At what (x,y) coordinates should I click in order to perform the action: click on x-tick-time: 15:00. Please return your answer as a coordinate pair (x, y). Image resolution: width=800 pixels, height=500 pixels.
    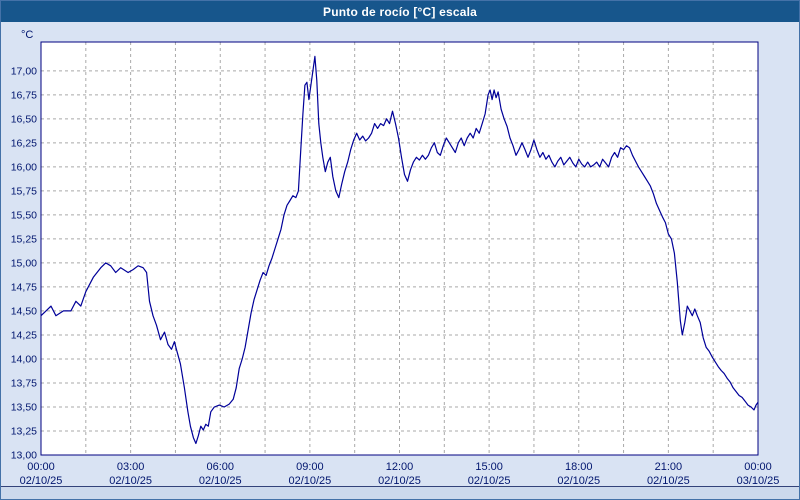
    Looking at the image, I should click on (489, 467).